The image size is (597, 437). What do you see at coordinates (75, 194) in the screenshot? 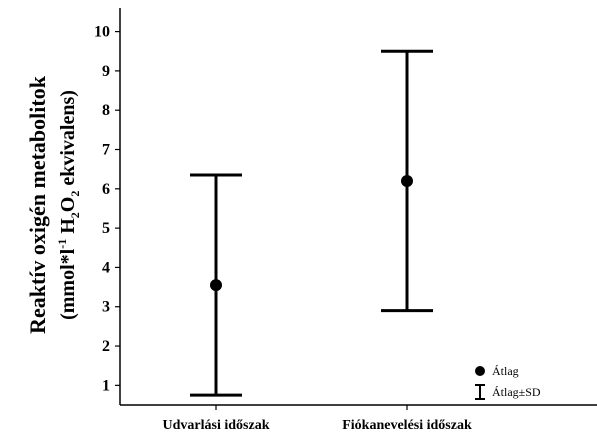
I see `y-axis-title-line2-sub2: 2` at bounding box center [75, 194].